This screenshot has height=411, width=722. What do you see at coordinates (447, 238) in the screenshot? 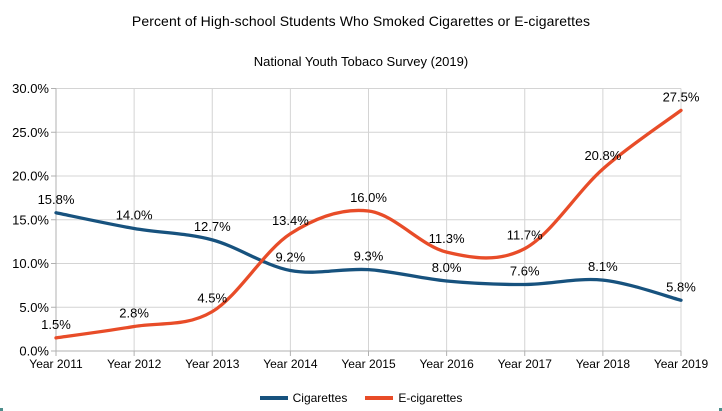
I see `data-label-e-cigarettes: 11.3%` at bounding box center [447, 238].